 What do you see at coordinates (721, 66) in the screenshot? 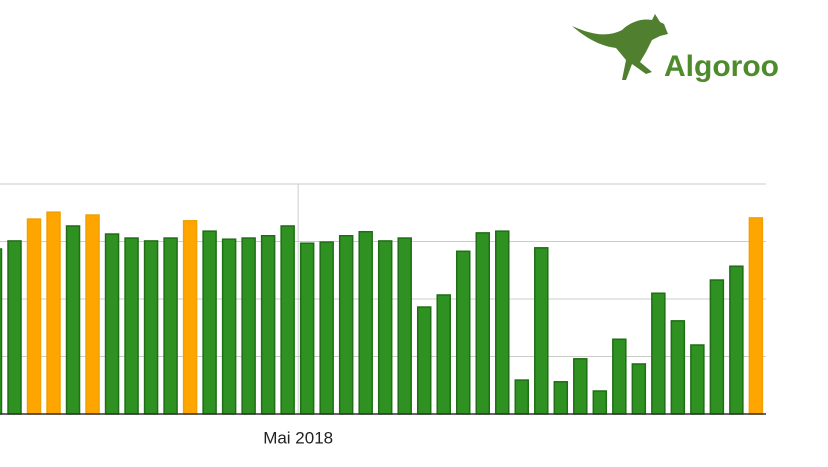
I see `logo-text: Algoroo` at bounding box center [721, 66].